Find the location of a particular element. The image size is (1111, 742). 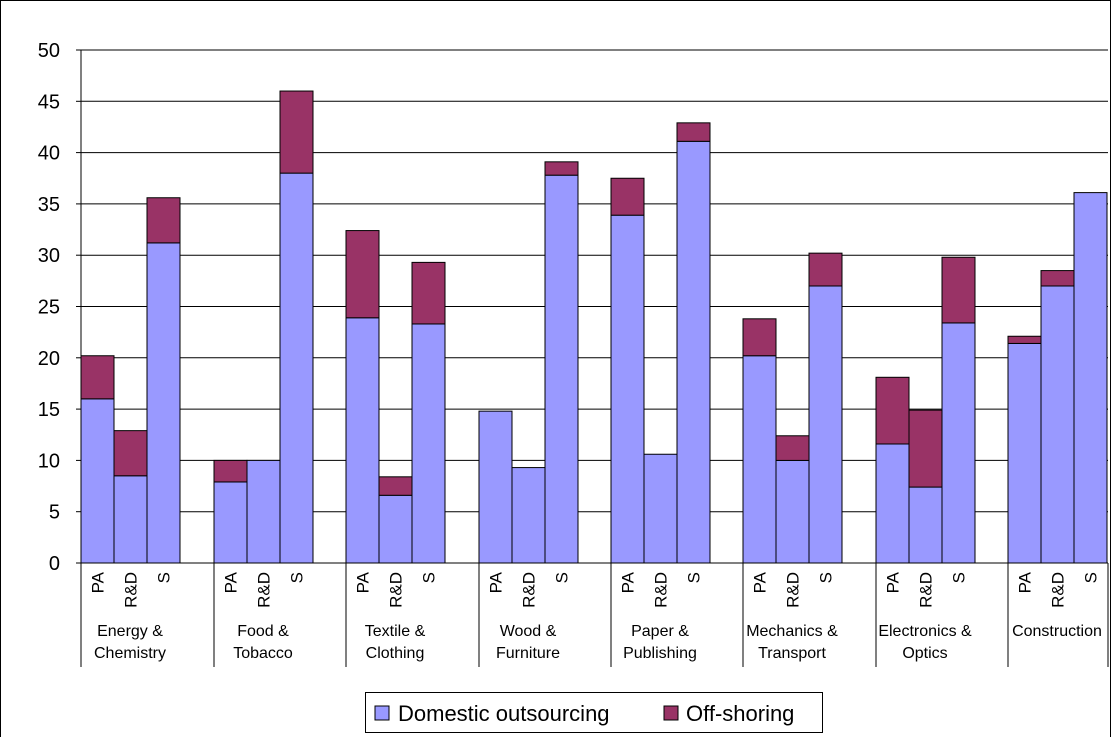

y-tick-label: 15 is located at coordinates (49, 410).